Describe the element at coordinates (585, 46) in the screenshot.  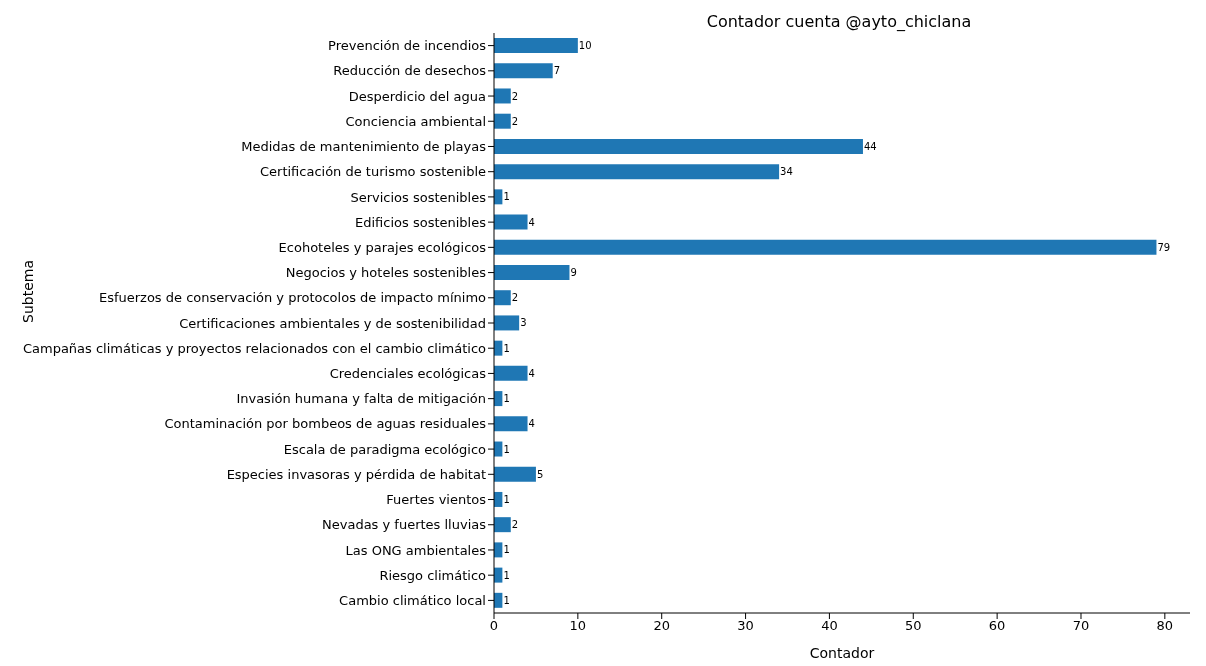
I see `data-label: 10` at that location.